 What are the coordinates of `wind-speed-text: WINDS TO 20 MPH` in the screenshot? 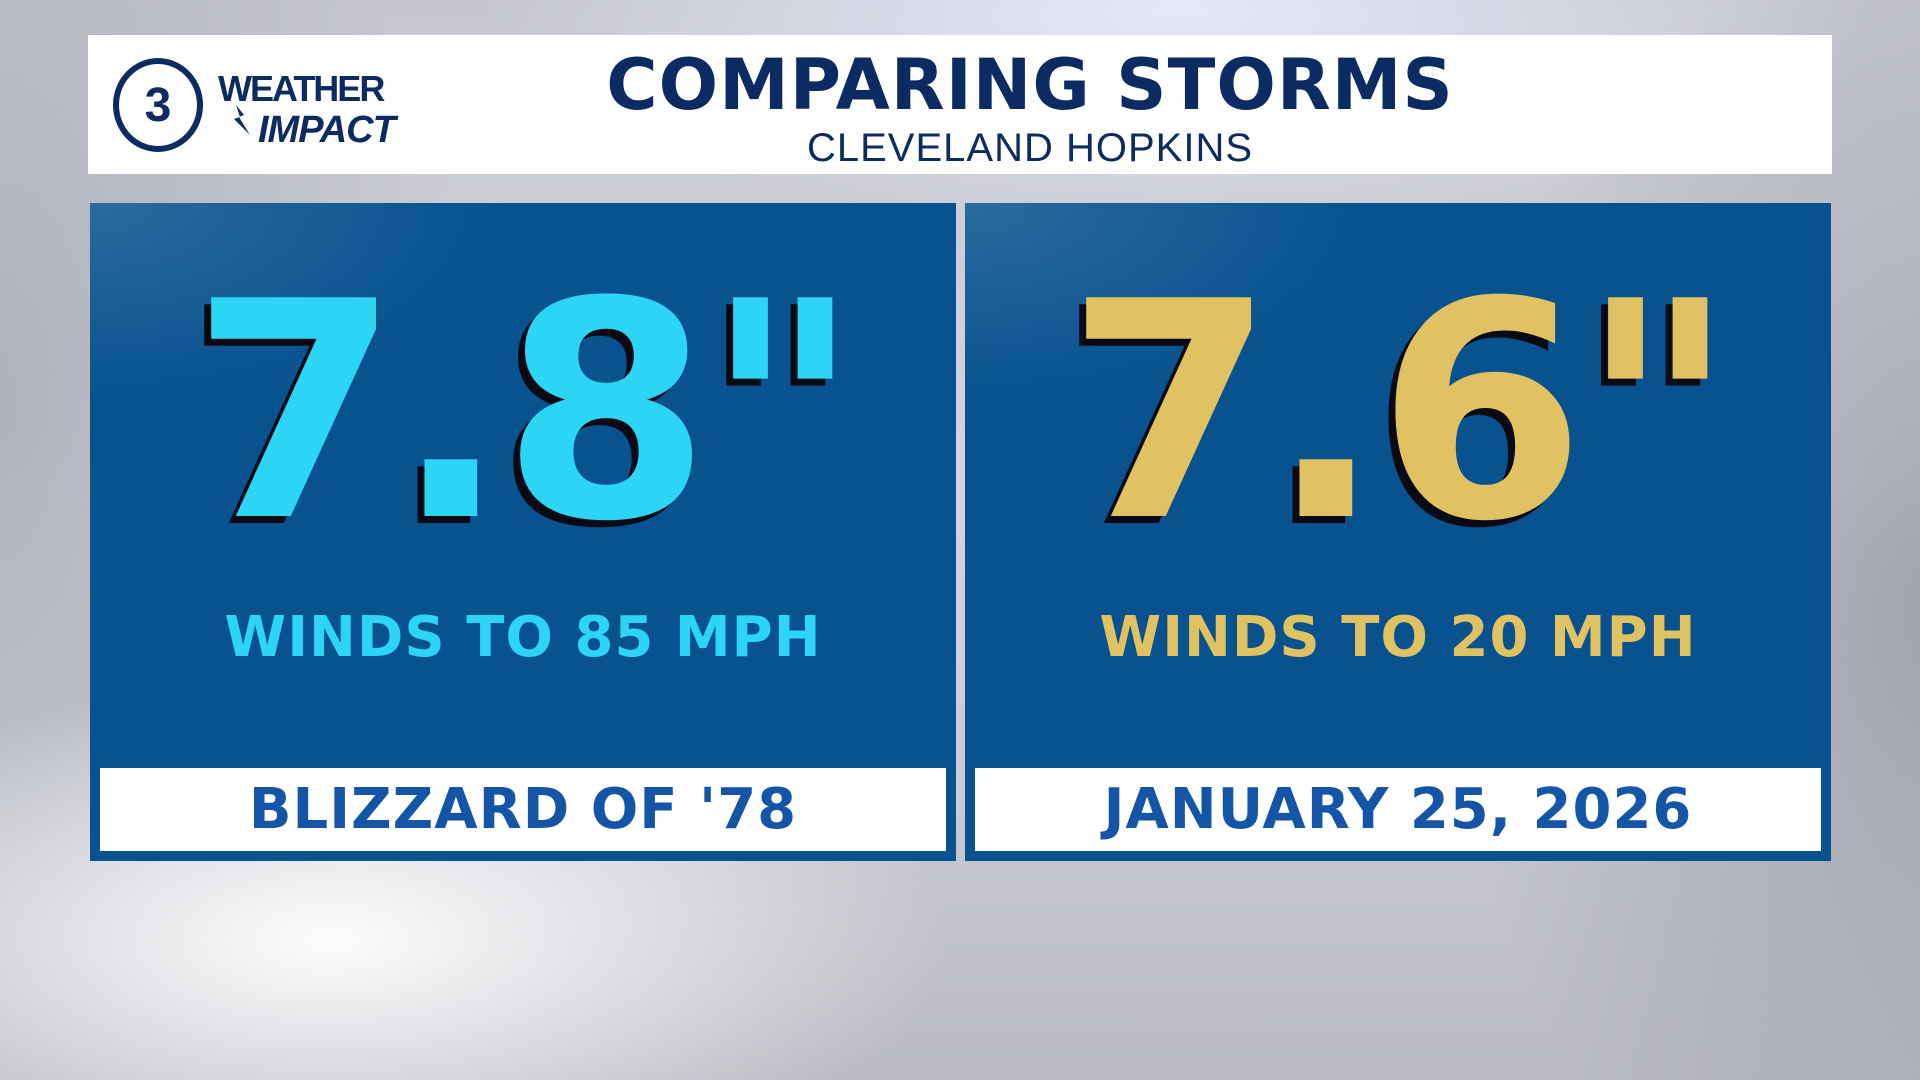 It's located at (1398, 637).